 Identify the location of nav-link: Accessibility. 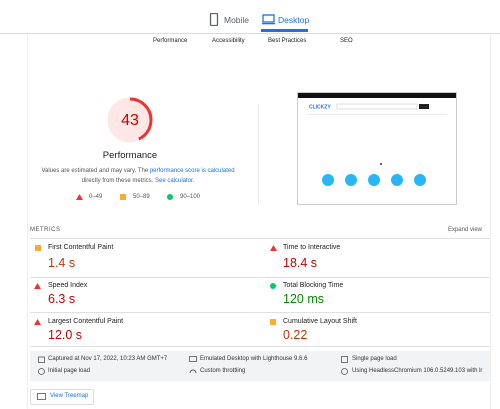
(228, 41).